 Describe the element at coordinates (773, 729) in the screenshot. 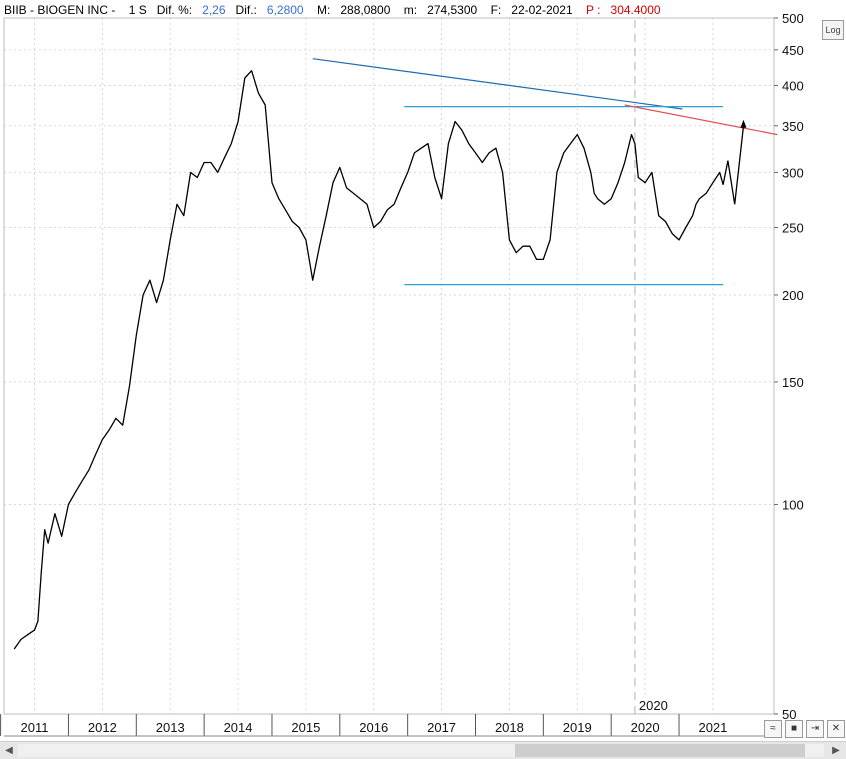

I see `zigzag-icon: ≈` at that location.